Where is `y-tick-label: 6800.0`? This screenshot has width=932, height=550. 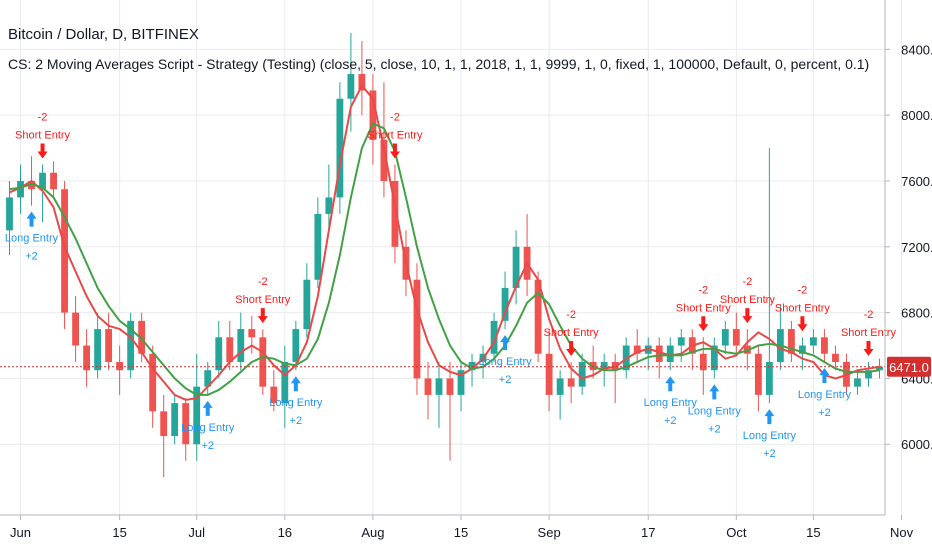
y-tick-label: 6800.0 is located at coordinates (916, 313).